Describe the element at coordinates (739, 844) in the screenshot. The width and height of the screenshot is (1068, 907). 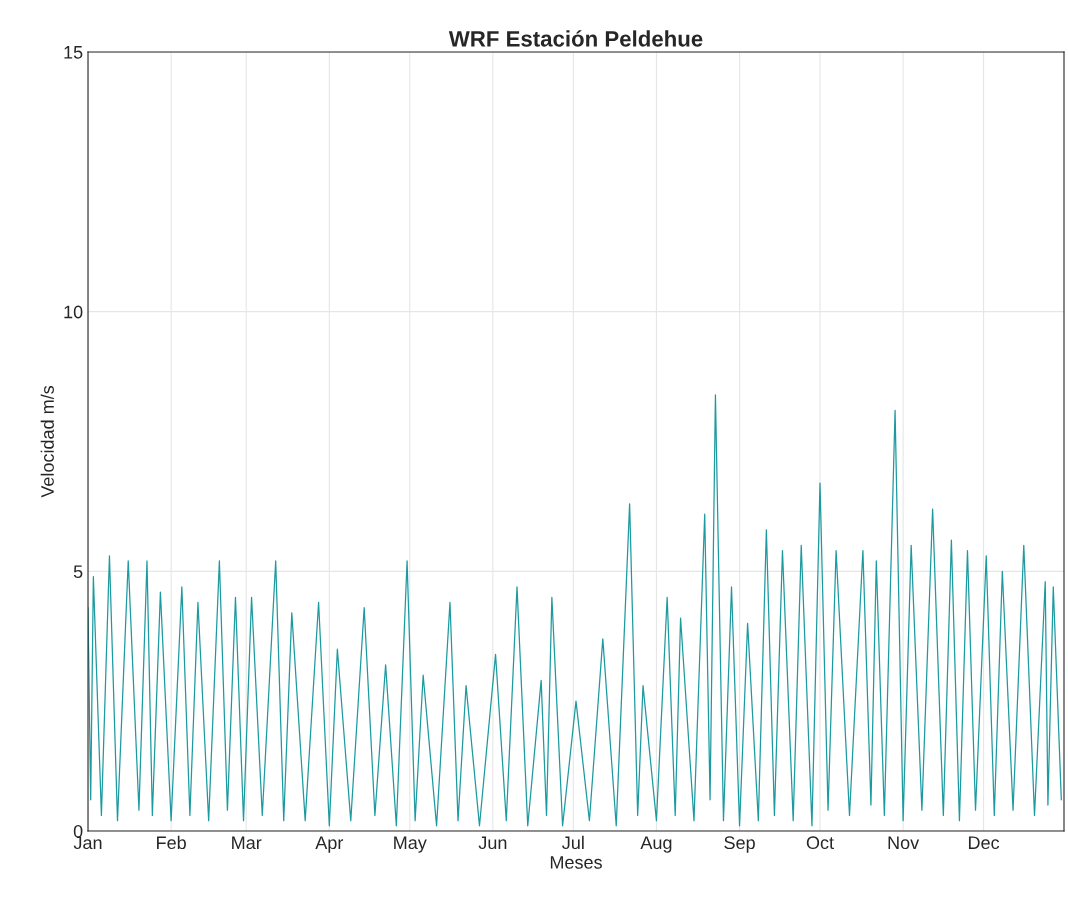
I see `x-tick-label: Sep` at that location.